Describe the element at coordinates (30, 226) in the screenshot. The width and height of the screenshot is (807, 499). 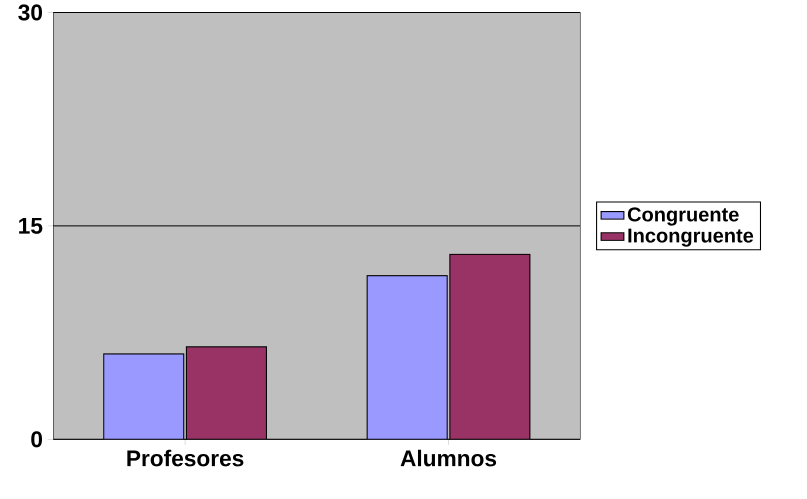
I see `y-tick-label: 15` at that location.